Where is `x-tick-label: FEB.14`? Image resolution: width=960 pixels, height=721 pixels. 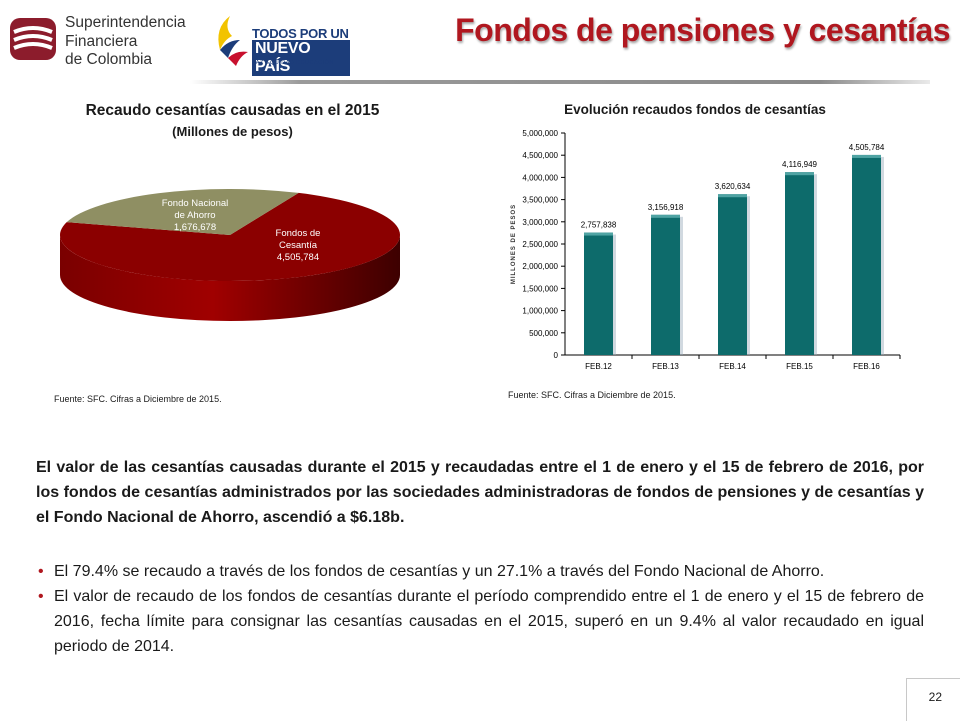
x-tick-label: FEB.14 is located at coordinates (732, 366).